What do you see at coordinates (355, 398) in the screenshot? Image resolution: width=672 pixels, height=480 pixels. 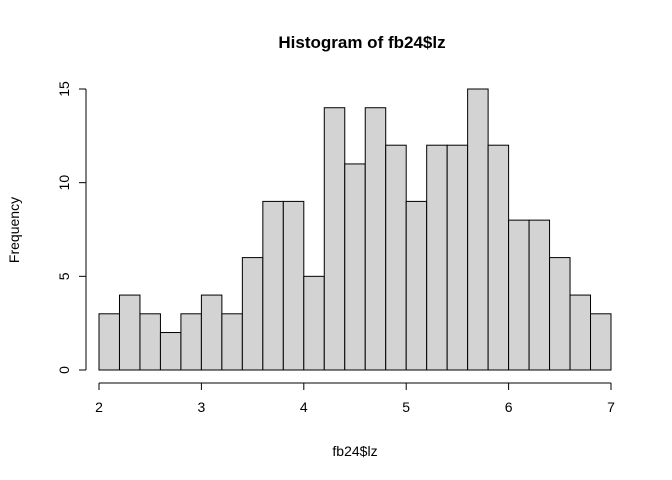 I see `x-axis: 2 3 4 5 6 7` at bounding box center [355, 398].